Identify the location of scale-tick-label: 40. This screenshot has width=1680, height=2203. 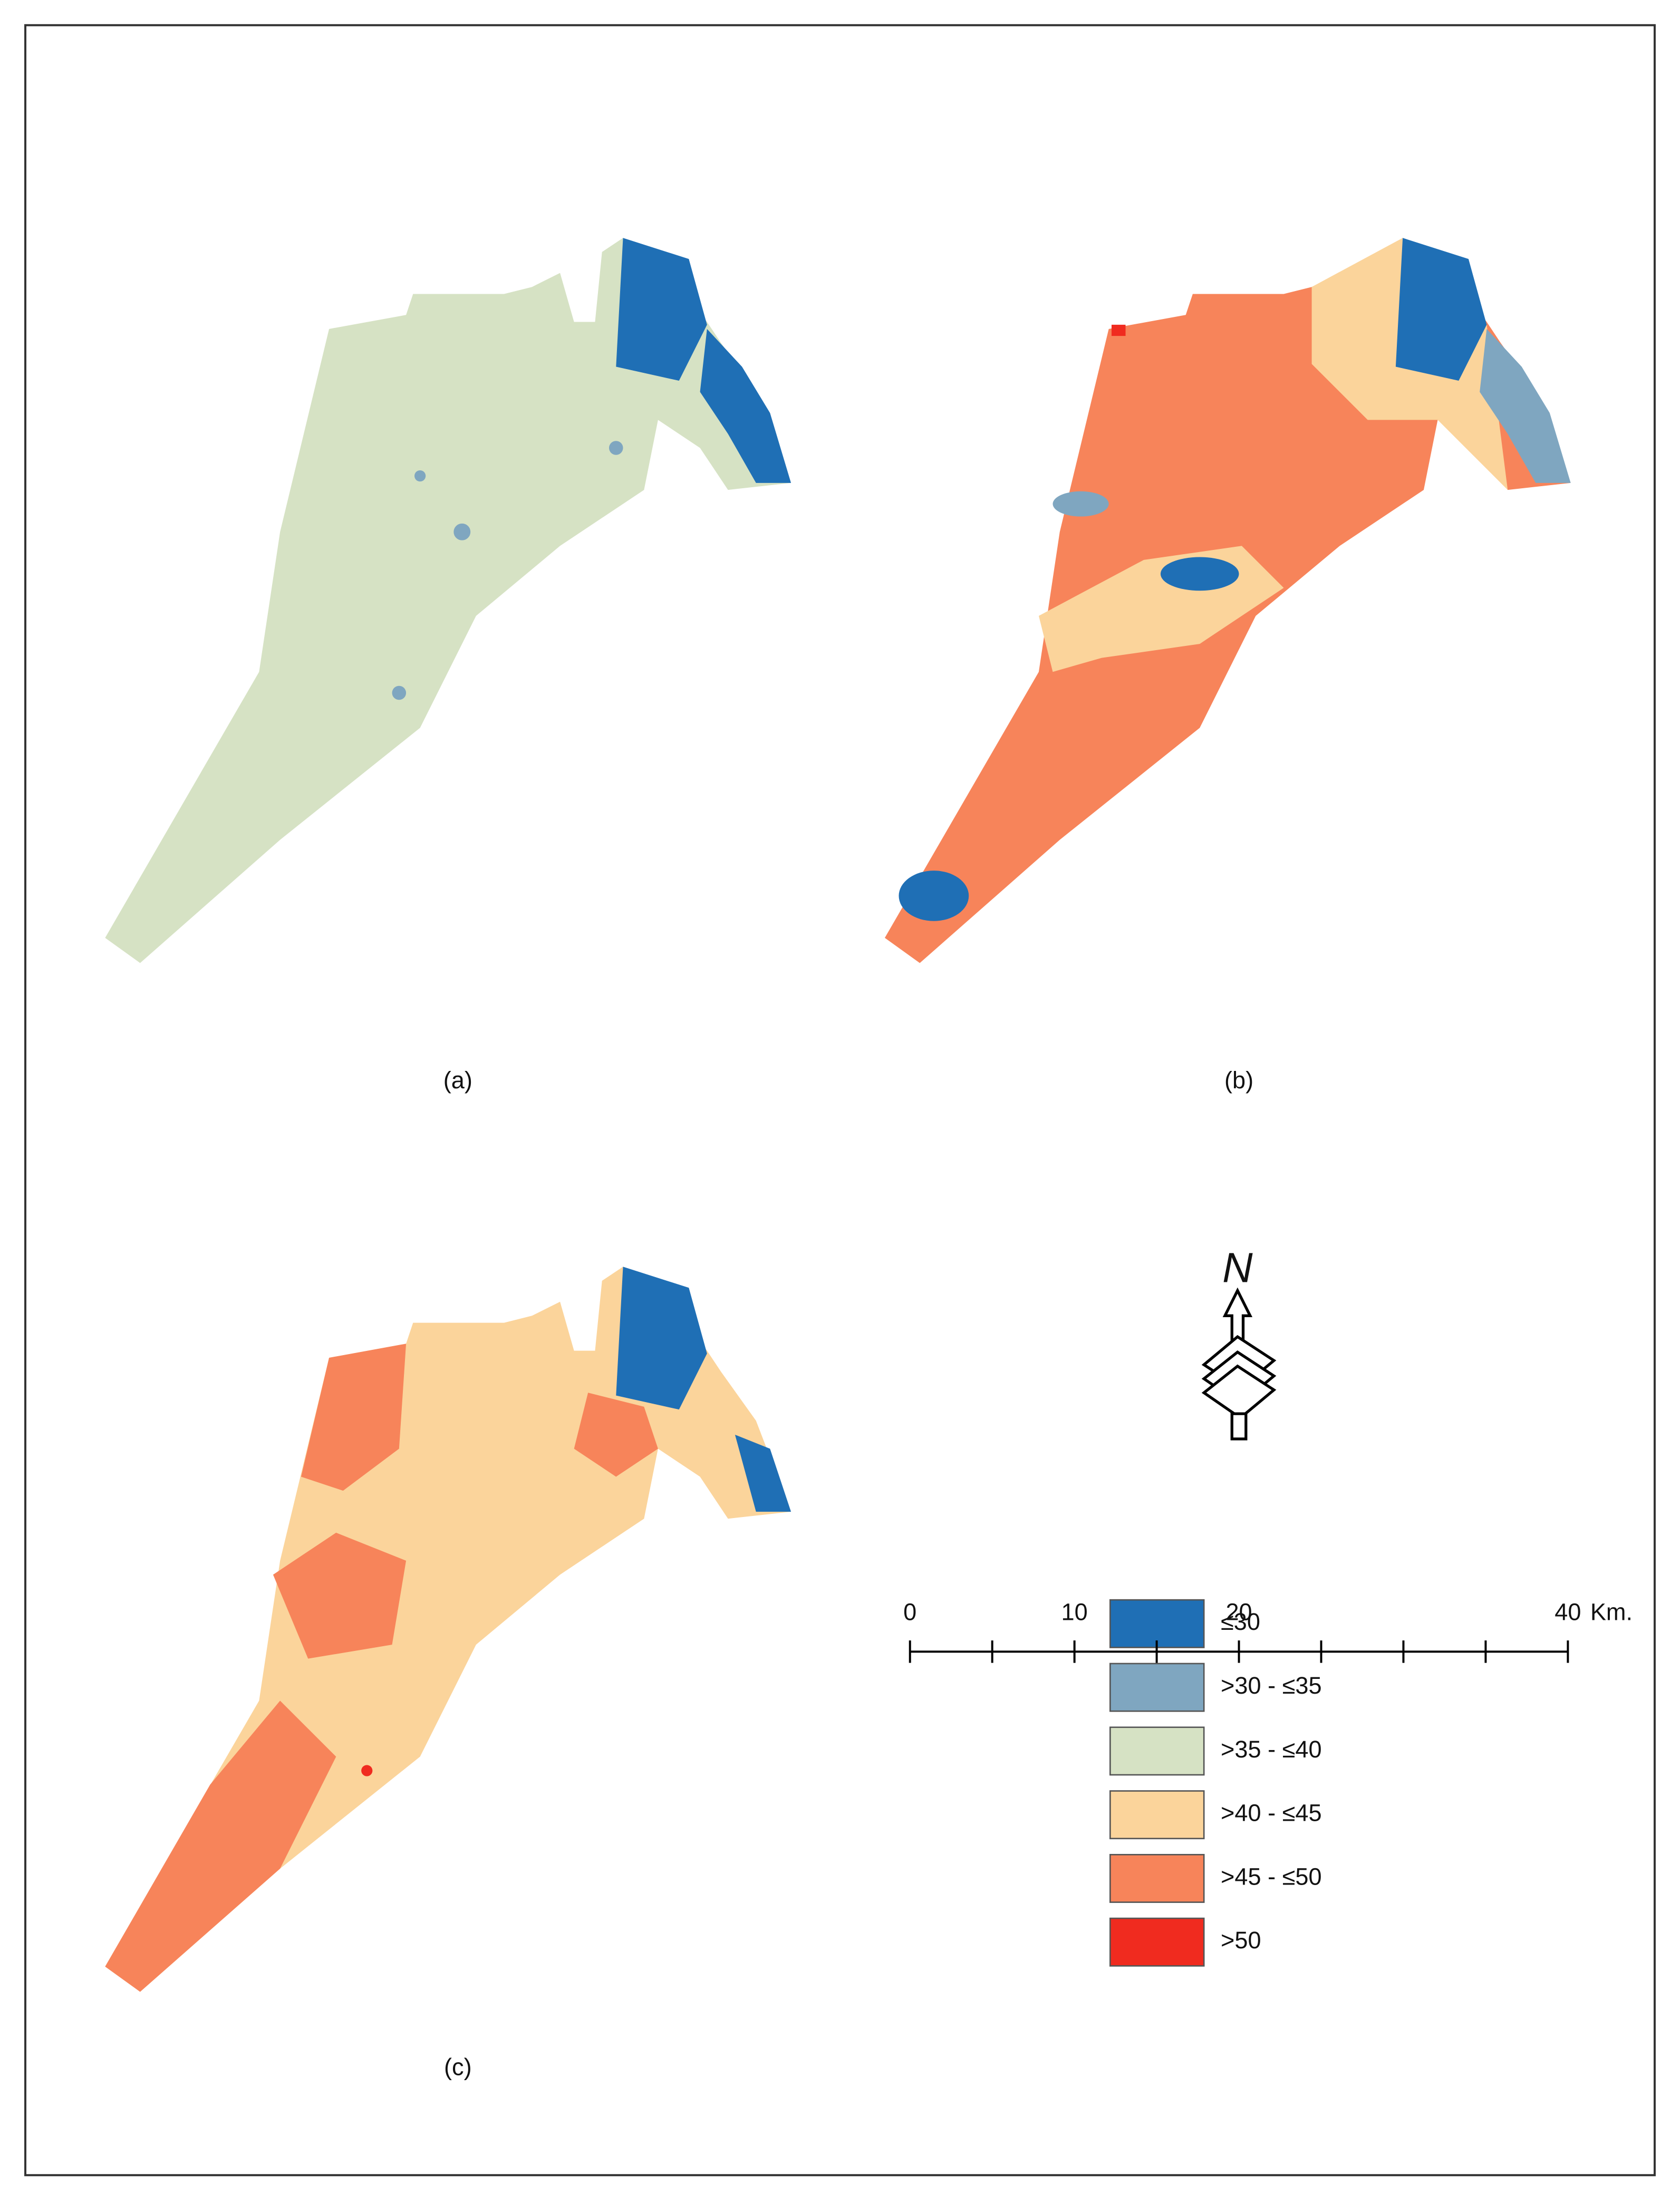
(1568, 1612).